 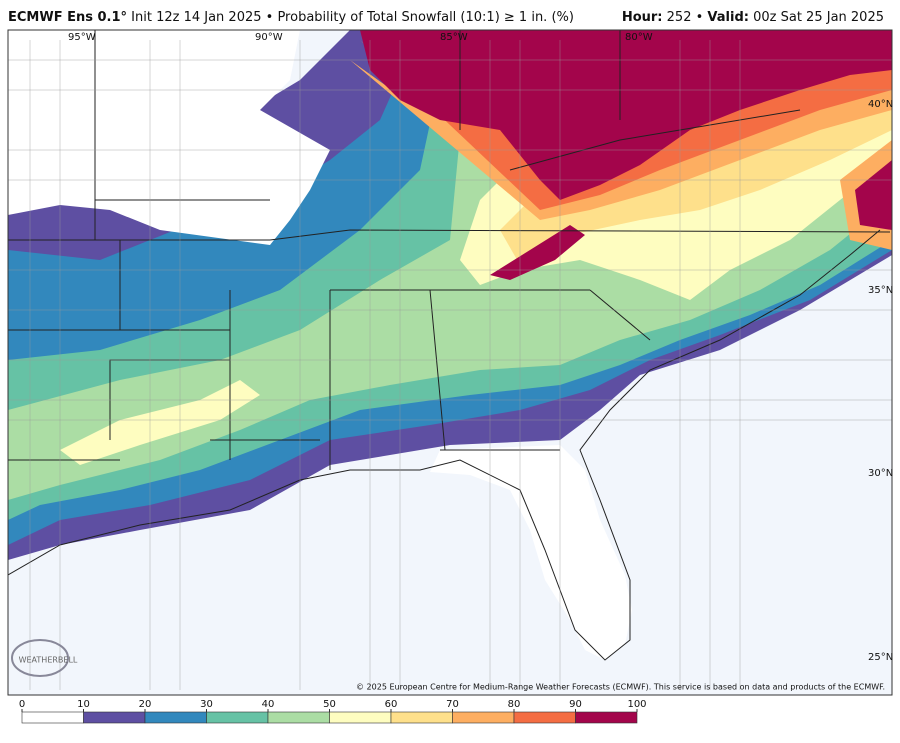 What do you see at coordinates (873, 195) in the screenshot?
I see `band-offshore-crimson` at bounding box center [873, 195].